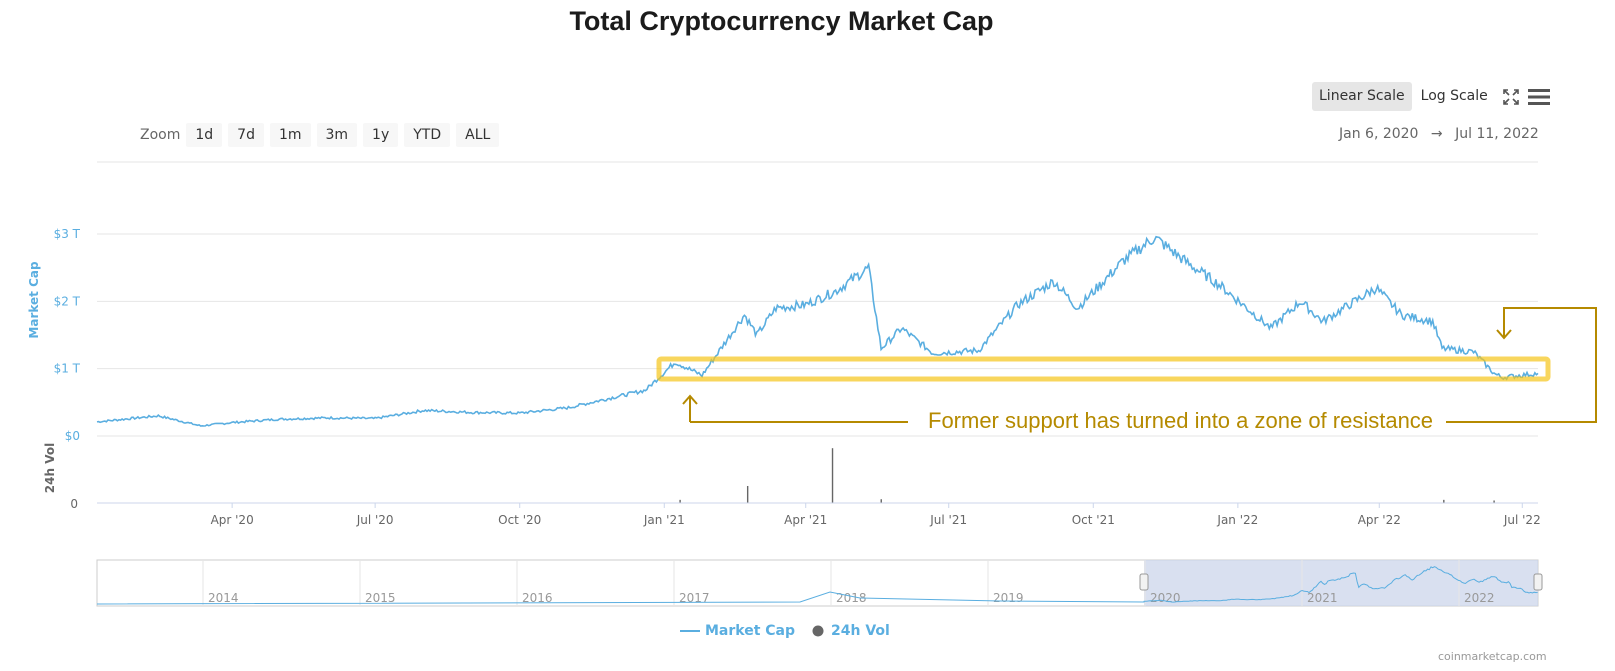 The height and width of the screenshot is (671, 1615). Describe the element at coordinates (1454, 96) in the screenshot. I see `log-scale-button: Log Scale` at that location.